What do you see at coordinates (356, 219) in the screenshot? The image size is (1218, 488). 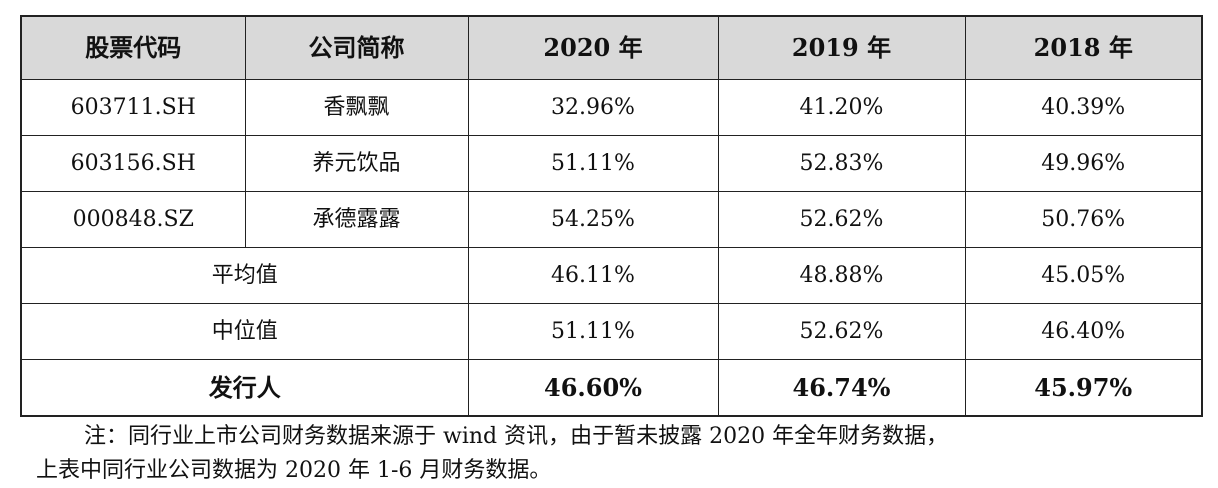 I see `company-name-cell: 承德露露` at bounding box center [356, 219].